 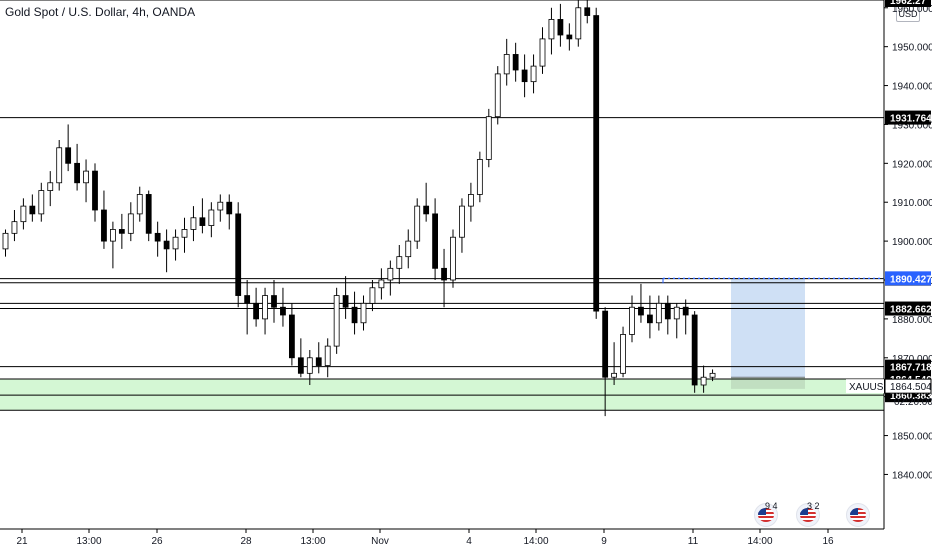 What do you see at coordinates (768, 328) in the screenshot?
I see `target-zone` at bounding box center [768, 328].